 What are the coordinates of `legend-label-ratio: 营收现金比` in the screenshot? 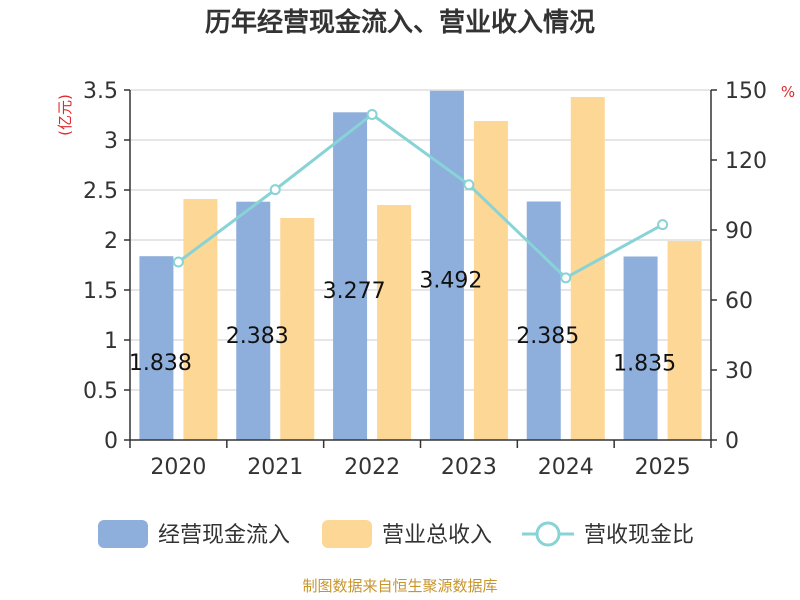 It's located at (639, 535).